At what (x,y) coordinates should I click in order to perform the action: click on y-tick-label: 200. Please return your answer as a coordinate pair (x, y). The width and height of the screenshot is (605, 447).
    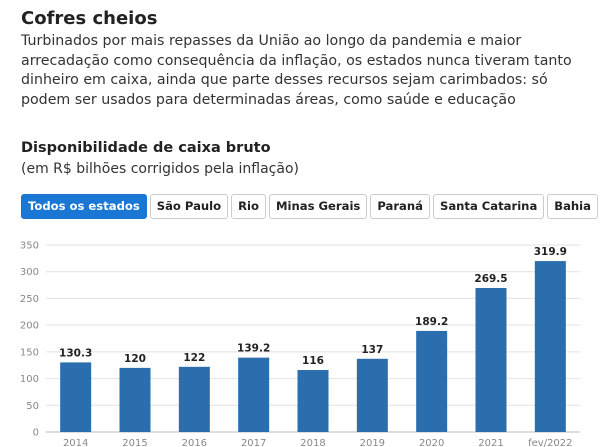
    Looking at the image, I should click on (29, 326).